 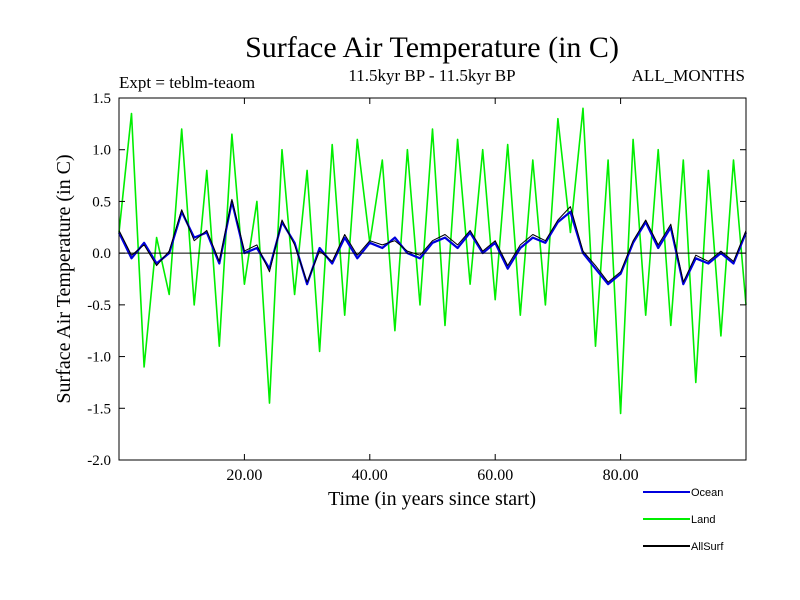 I want to click on x-tick-label: 60.00, so click(x=495, y=475).